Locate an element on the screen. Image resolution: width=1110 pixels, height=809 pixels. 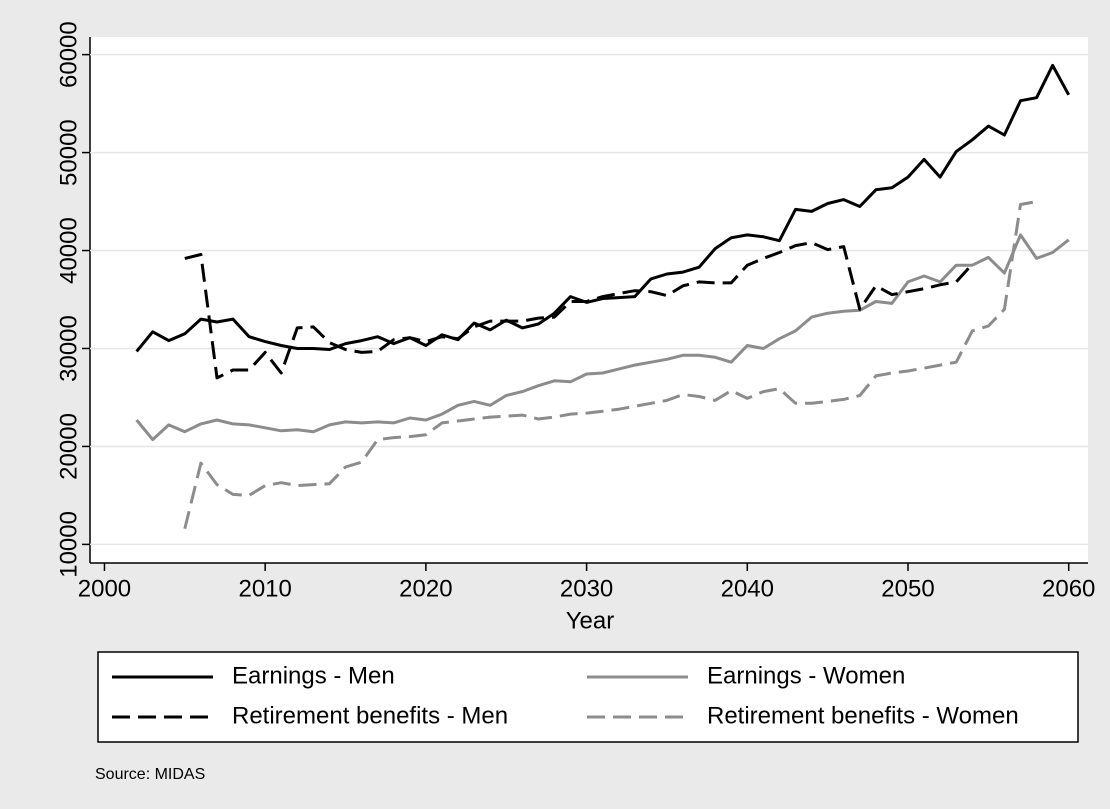
x-axis-title: Year is located at coordinates (590, 620).